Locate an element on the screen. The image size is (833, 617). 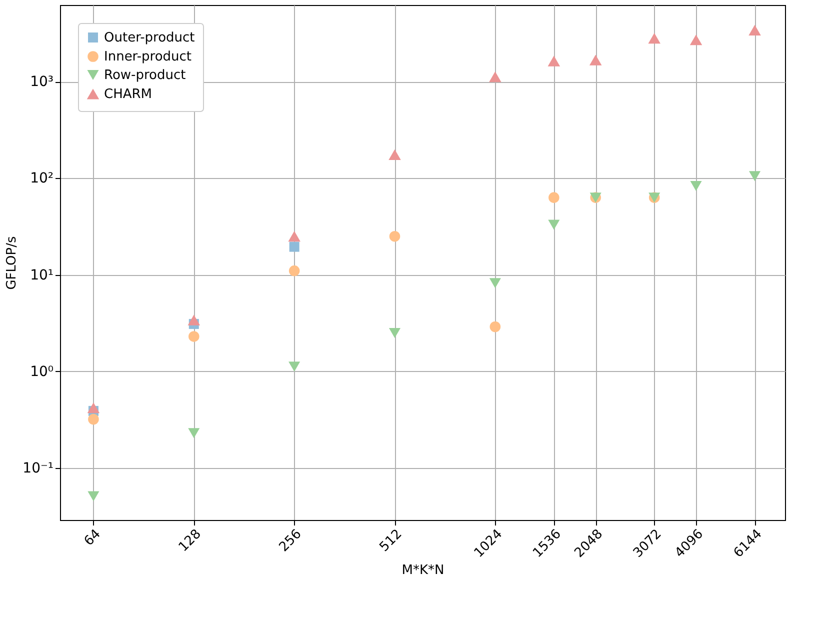
legend-label: Inner-product is located at coordinates (148, 57).